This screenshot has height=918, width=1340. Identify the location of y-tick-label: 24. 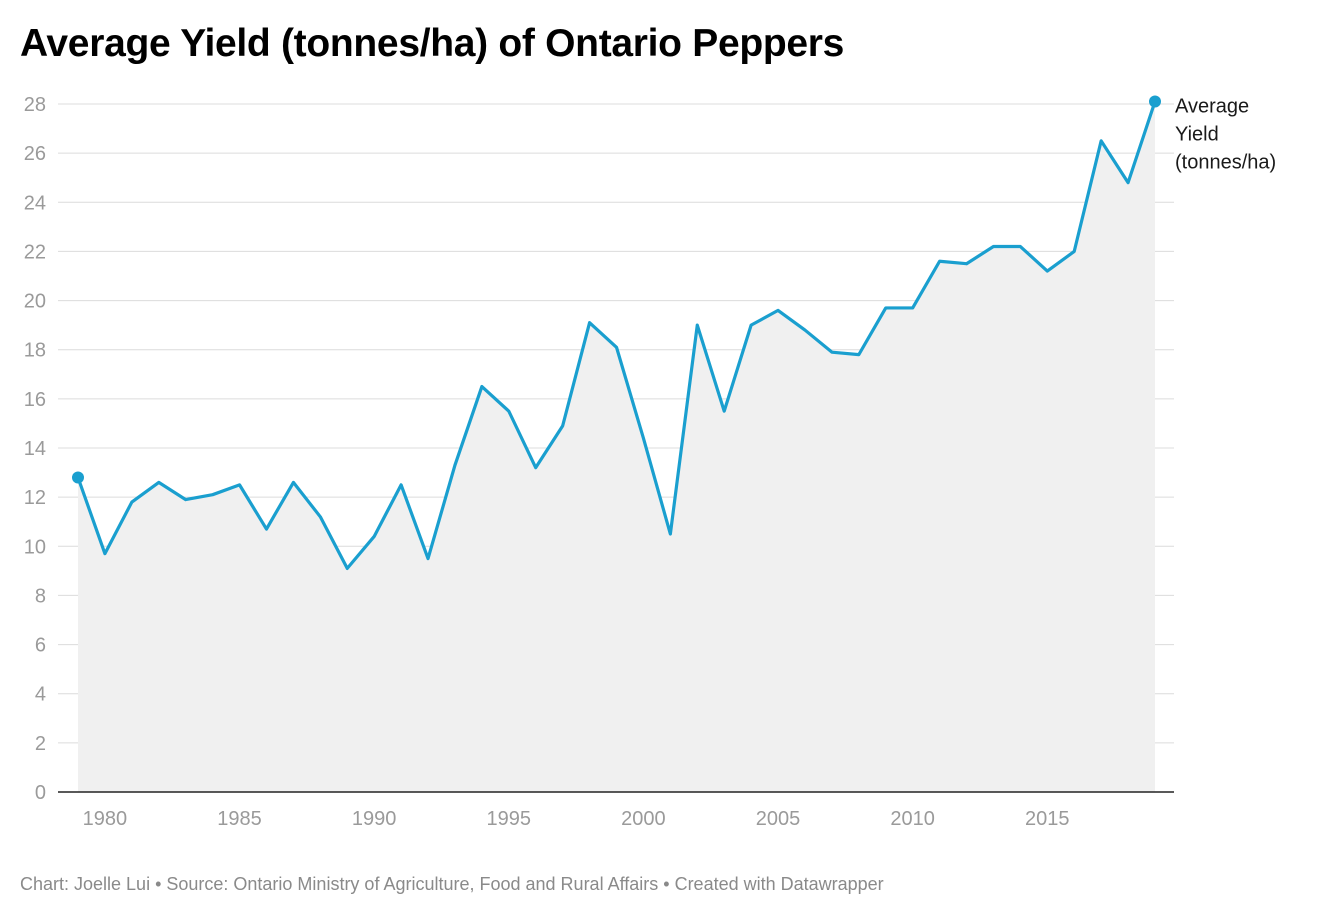
(35, 203).